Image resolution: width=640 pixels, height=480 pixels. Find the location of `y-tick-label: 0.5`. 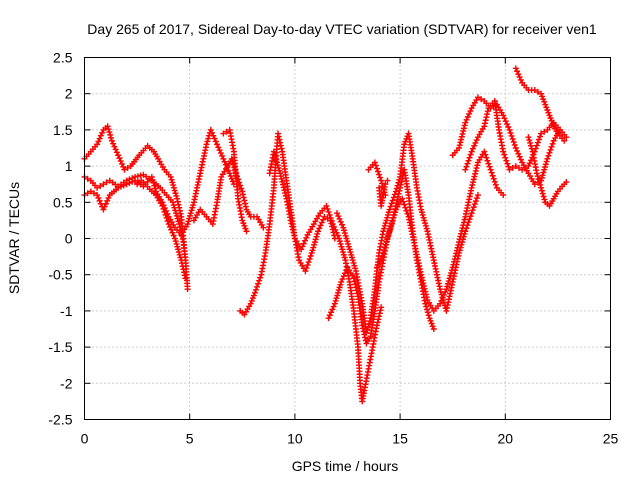

y-tick-label: 0.5 is located at coordinates (63, 202).